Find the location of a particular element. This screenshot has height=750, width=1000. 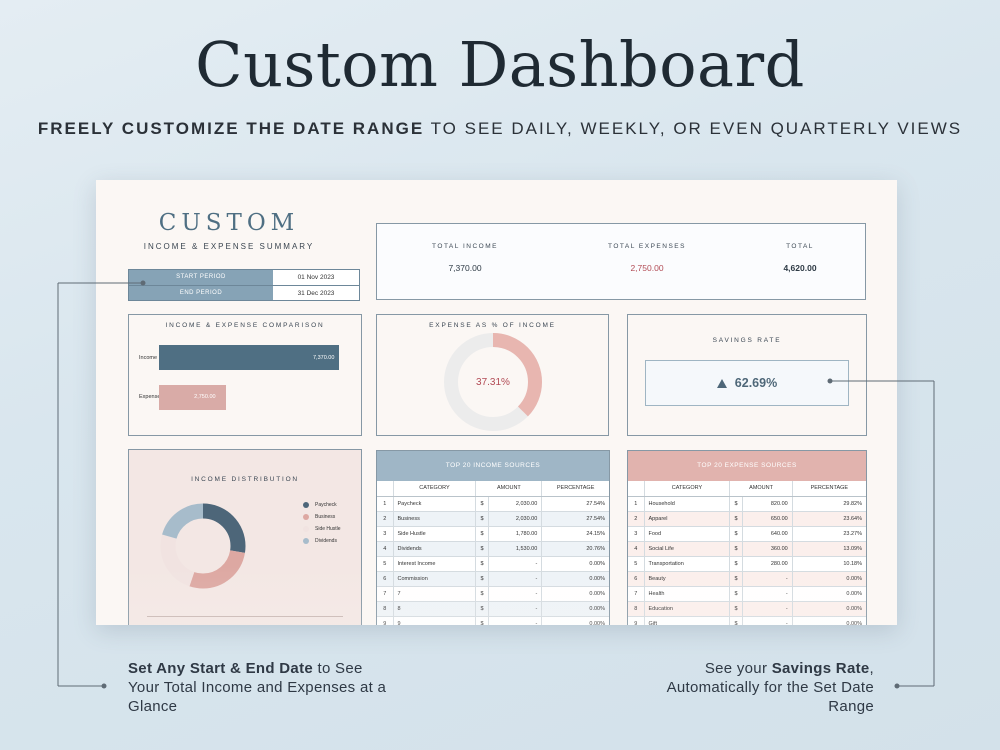

table-row: 5 Transportation $280.00 10.18% is located at coordinates (747, 564).